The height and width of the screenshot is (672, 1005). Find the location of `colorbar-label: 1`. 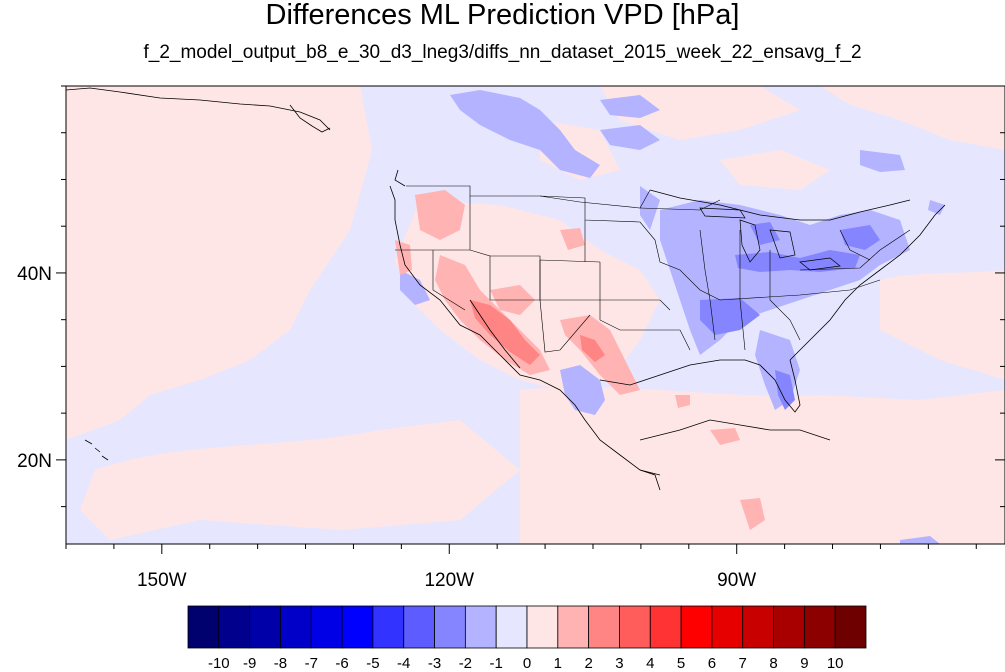

colorbar-label: 1 is located at coordinates (558, 663).